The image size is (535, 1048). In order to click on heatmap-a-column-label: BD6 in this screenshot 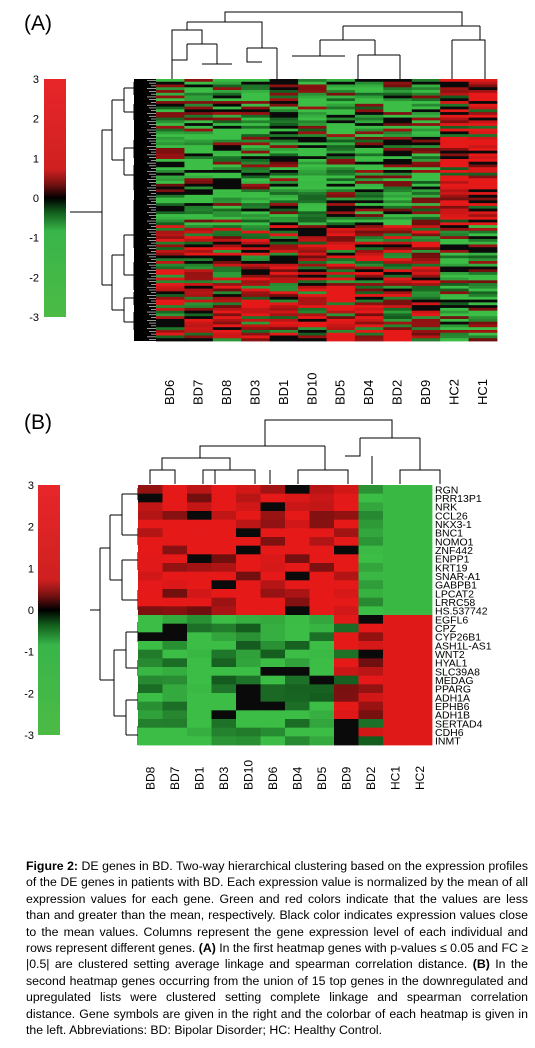, I will do `click(169, 392)`.